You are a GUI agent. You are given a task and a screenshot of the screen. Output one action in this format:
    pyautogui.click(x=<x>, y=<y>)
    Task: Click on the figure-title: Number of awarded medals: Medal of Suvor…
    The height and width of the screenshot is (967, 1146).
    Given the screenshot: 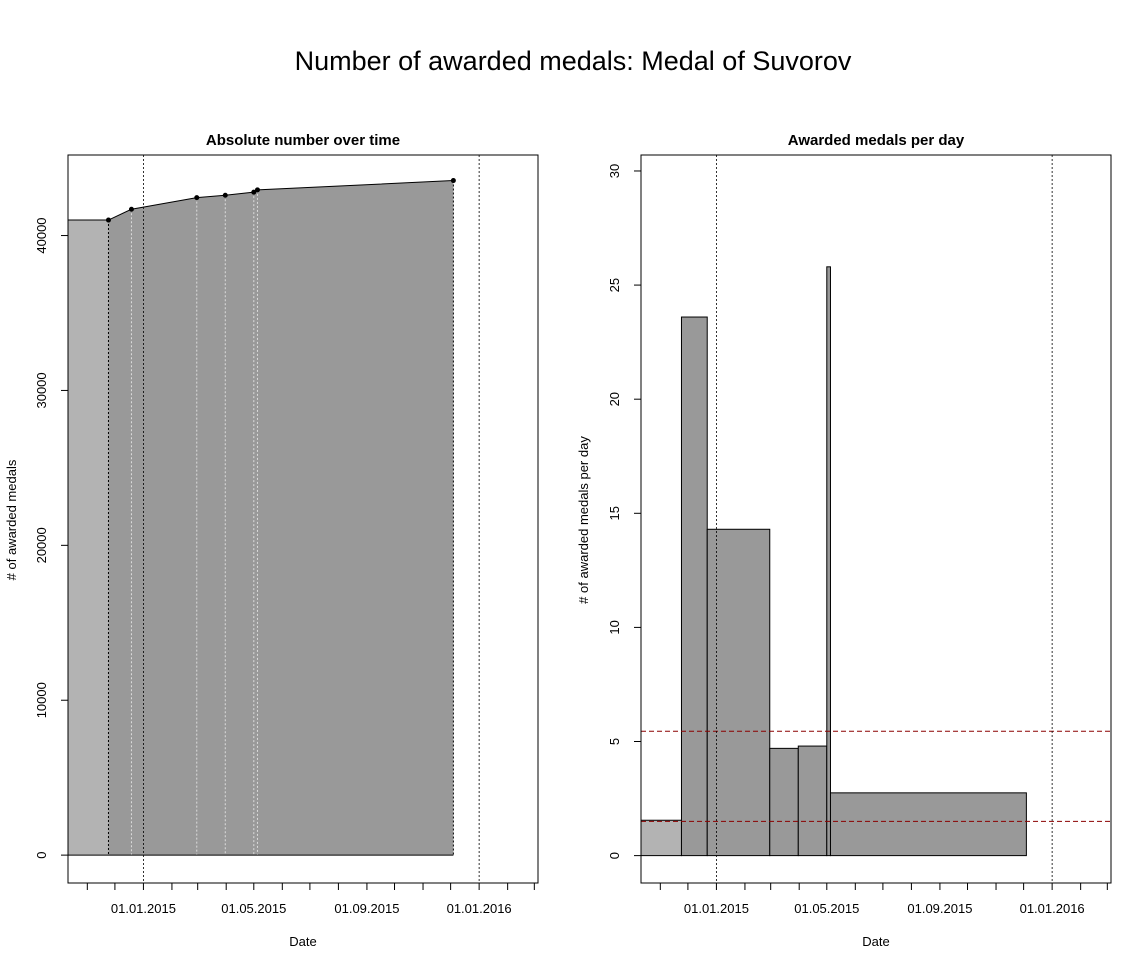 What is the action you would take?
    pyautogui.click(x=573, y=61)
    